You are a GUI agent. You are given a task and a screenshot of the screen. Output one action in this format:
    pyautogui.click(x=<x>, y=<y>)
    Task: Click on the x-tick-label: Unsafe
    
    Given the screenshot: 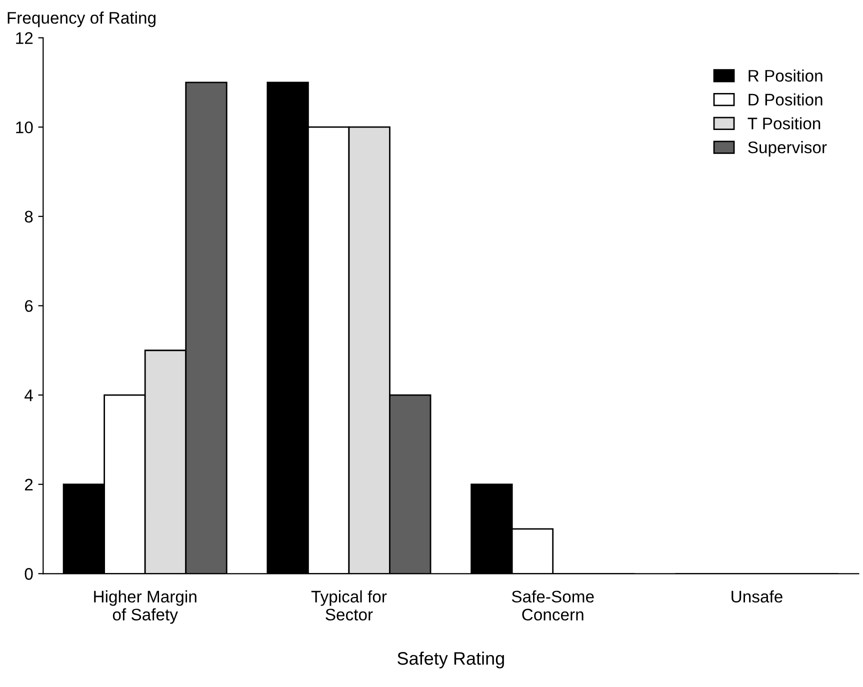 What is the action you would take?
    pyautogui.click(x=757, y=596)
    